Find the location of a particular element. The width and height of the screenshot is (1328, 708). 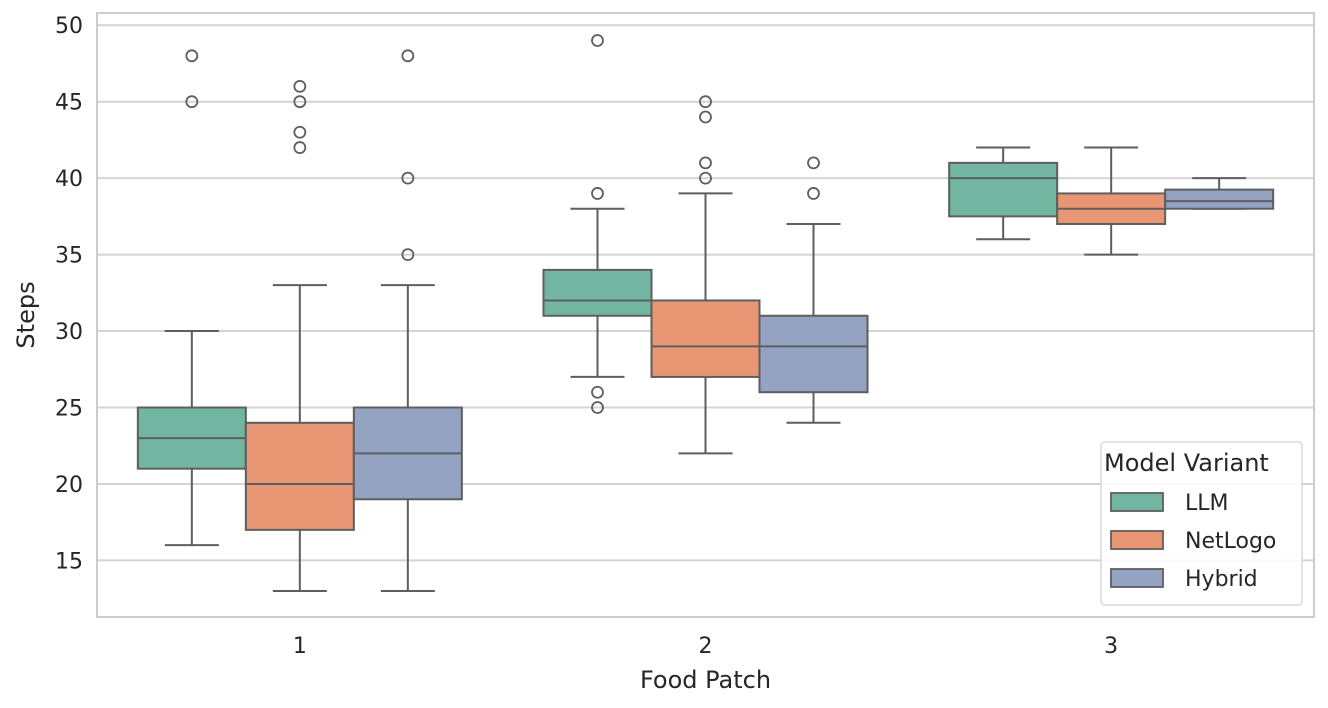

y-axis-ticks: 15 20 25 30 35 40 45 50 is located at coordinates (69, 294).